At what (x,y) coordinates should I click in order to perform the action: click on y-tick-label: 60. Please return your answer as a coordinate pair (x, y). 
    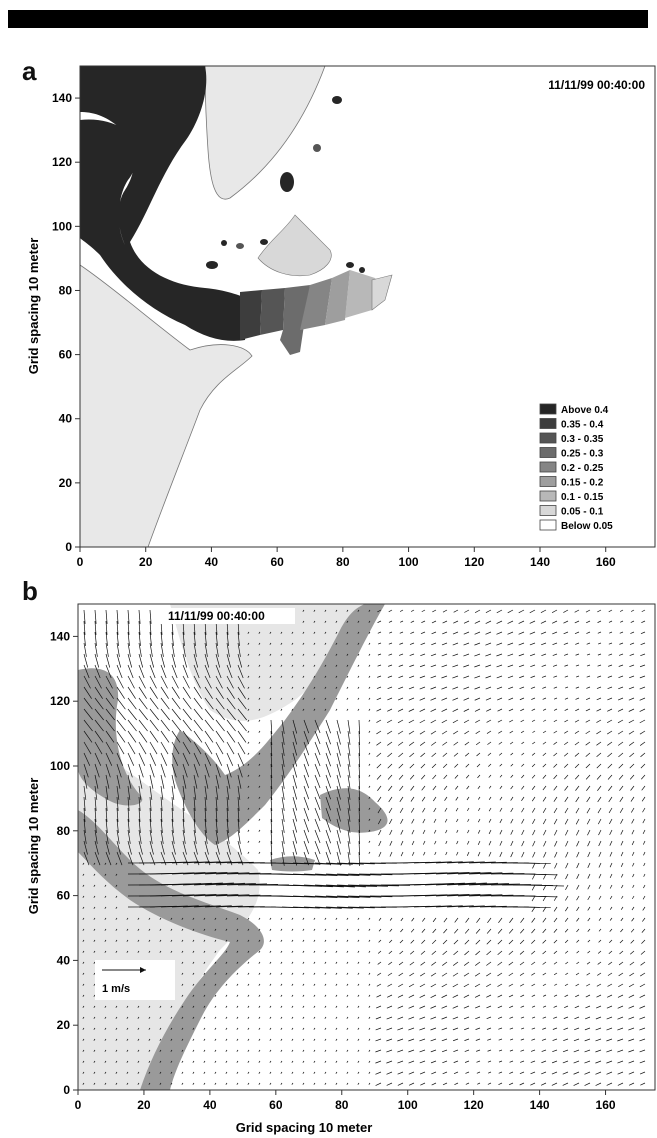
    Looking at the image, I should click on (66, 355).